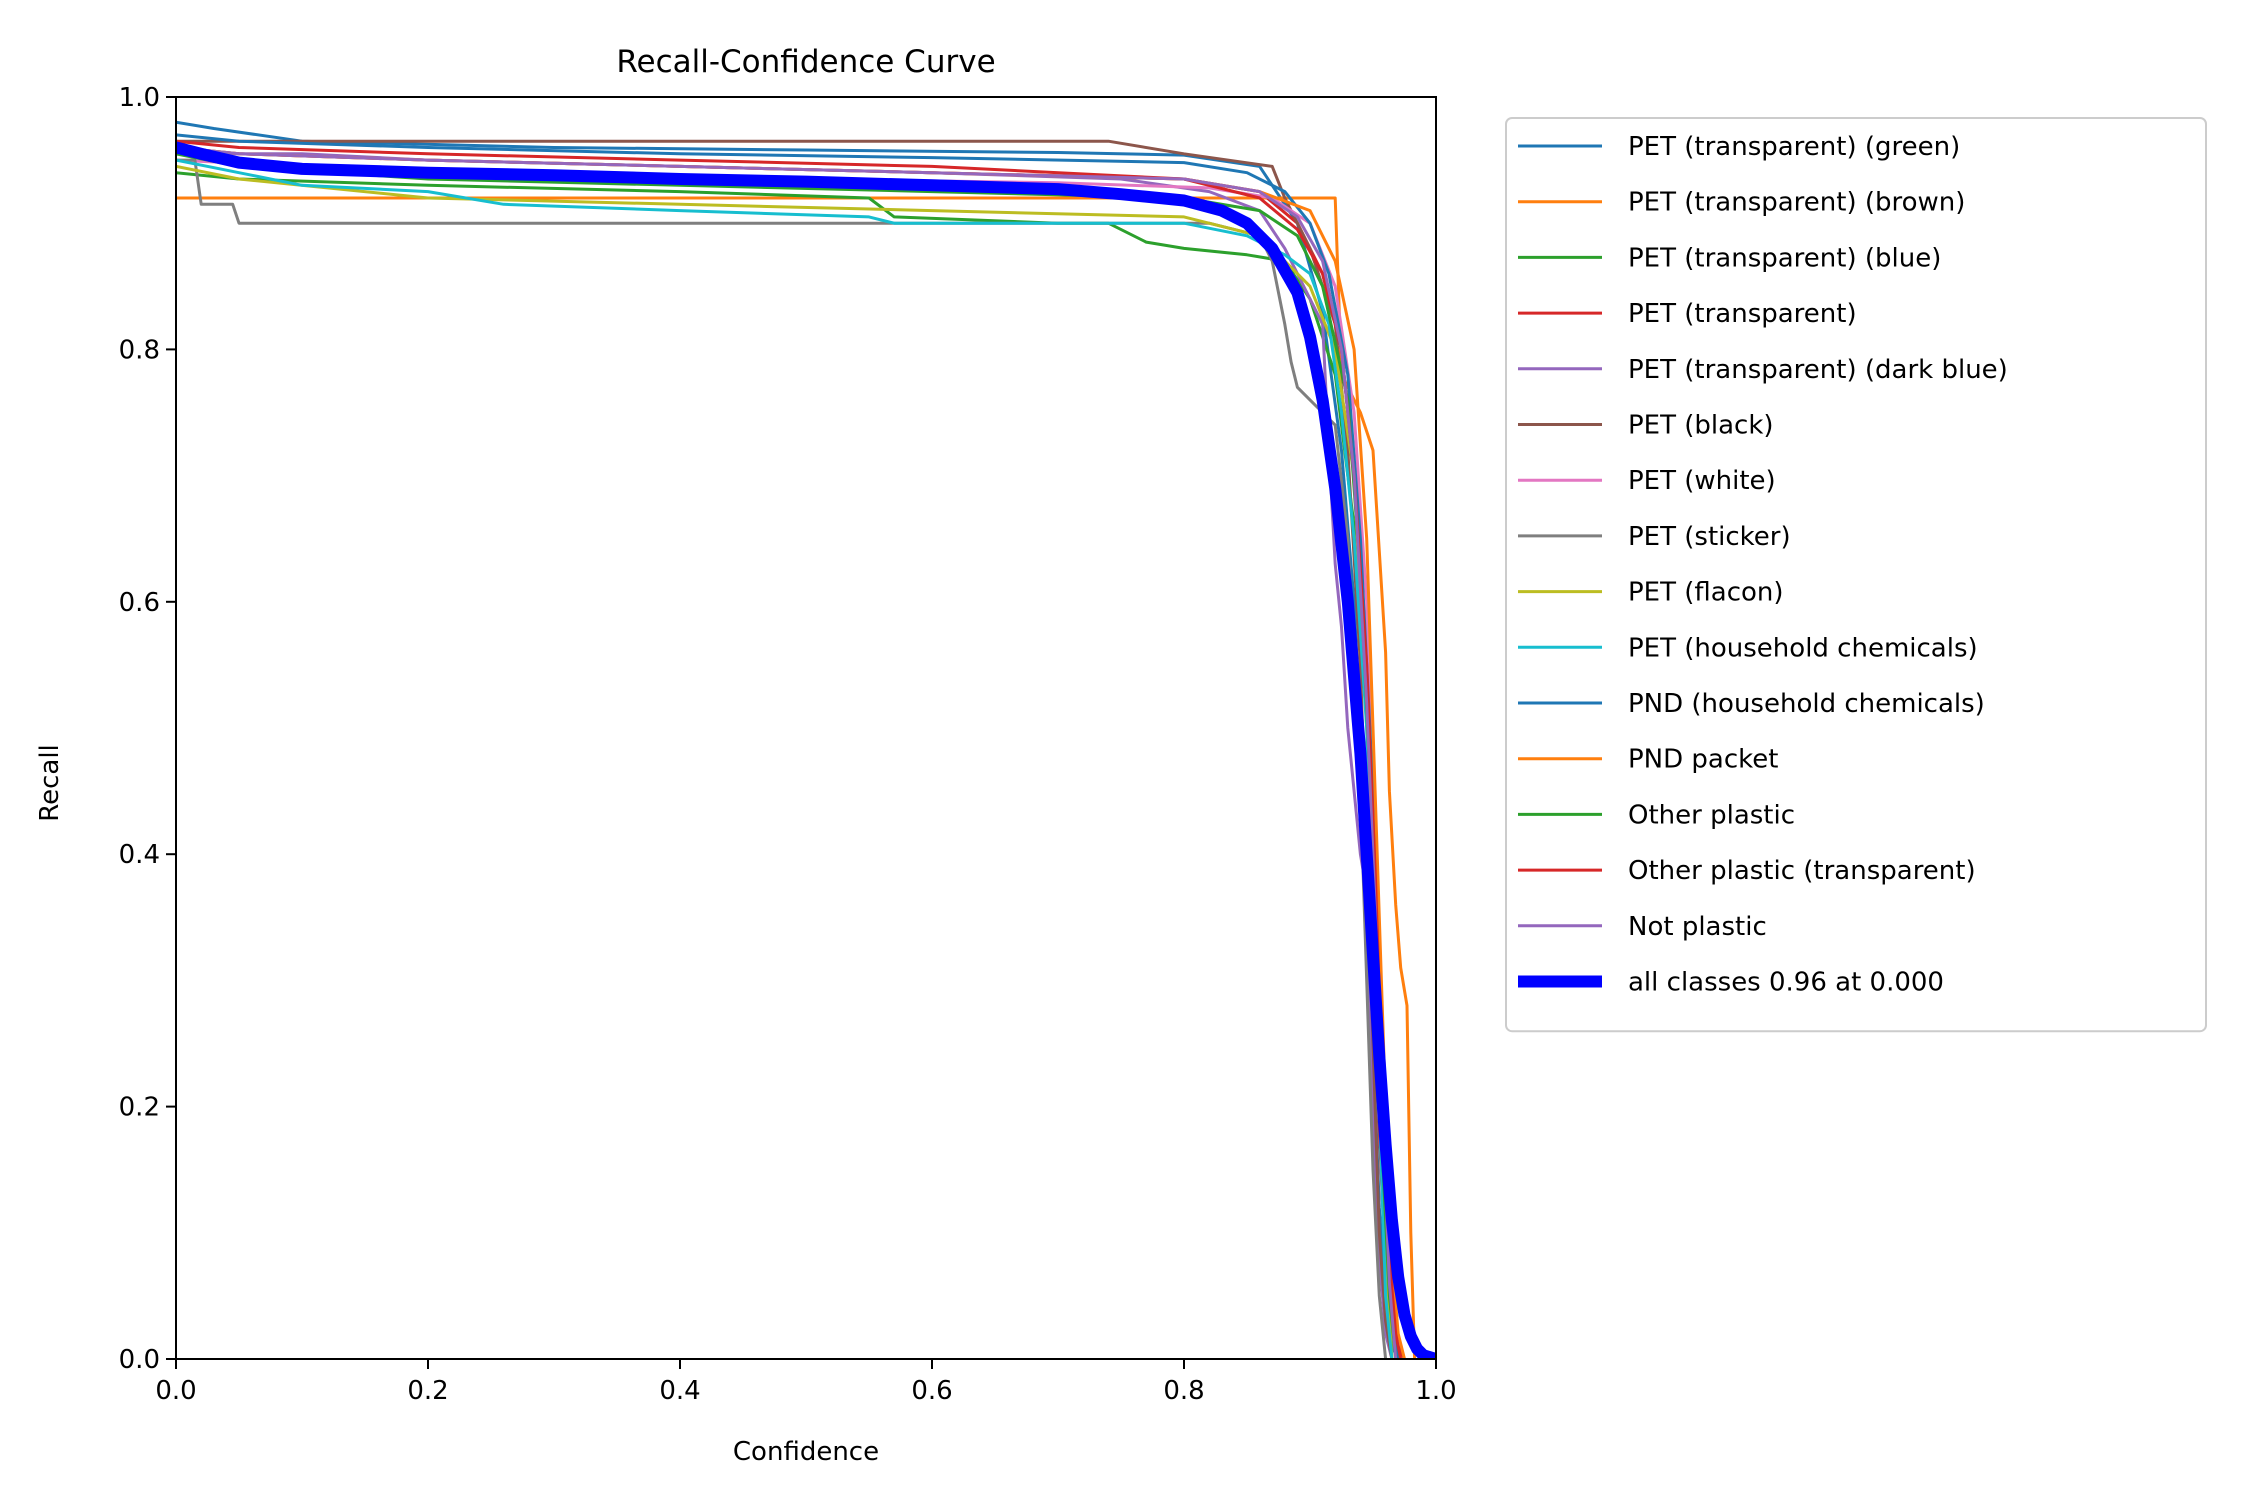 This screenshot has height=1500, width=2250. What do you see at coordinates (1806, 704) in the screenshot?
I see `legend-label-10: PND (household chemicals)` at bounding box center [1806, 704].